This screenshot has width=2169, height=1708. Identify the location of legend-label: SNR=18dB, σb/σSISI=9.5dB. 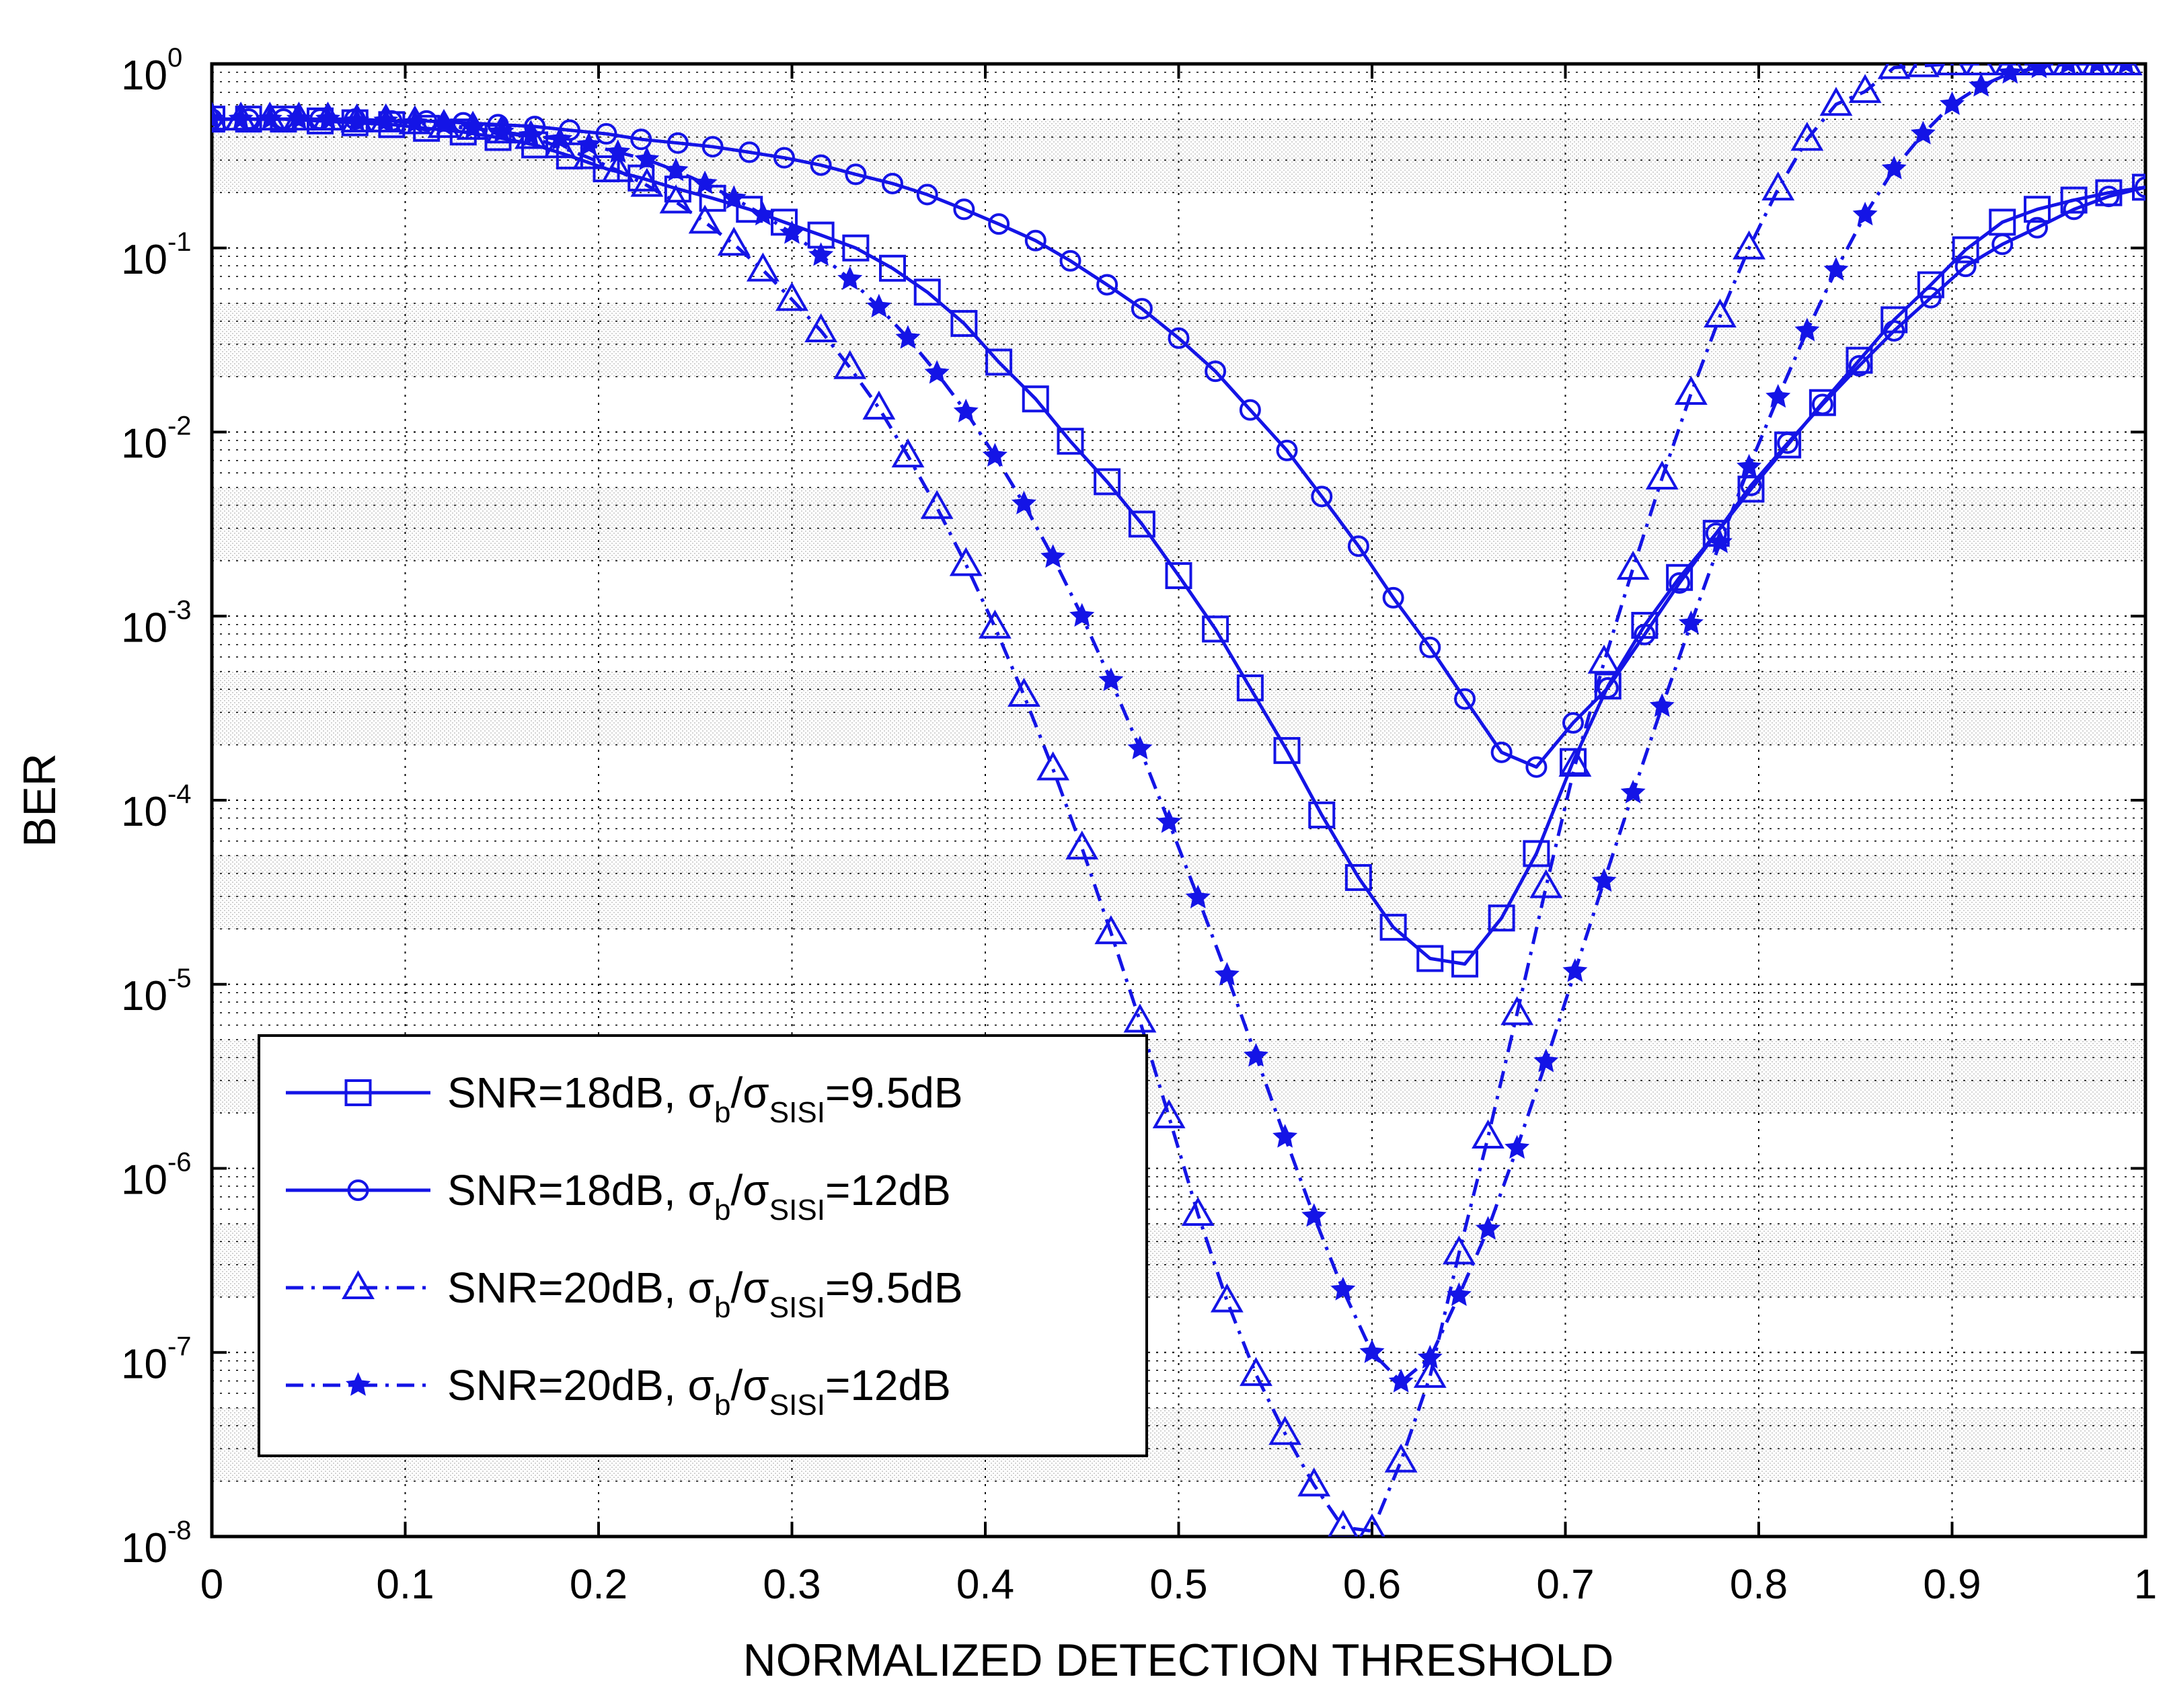
(705, 1099).